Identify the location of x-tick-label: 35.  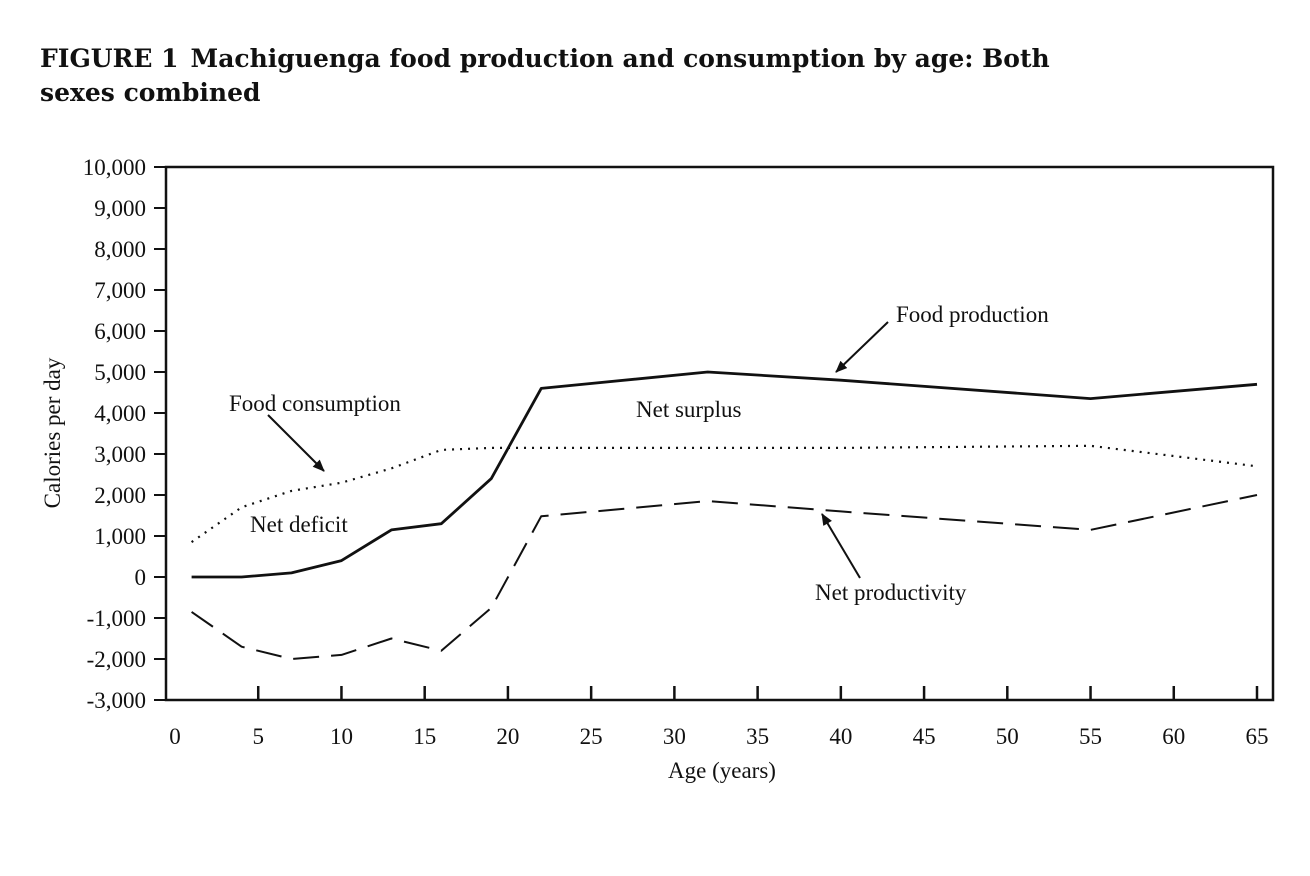
(757, 736).